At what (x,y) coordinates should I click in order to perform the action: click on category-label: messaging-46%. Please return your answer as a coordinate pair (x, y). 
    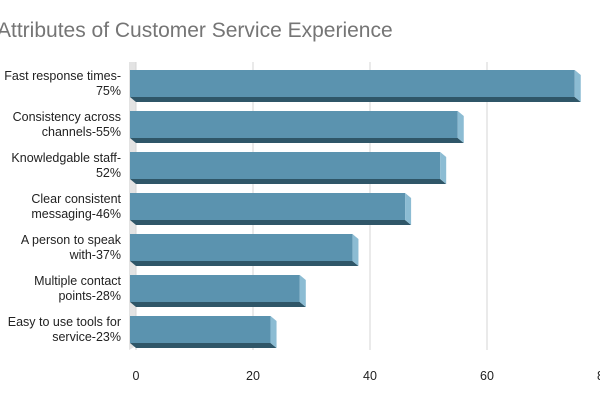
    Looking at the image, I should click on (76, 214).